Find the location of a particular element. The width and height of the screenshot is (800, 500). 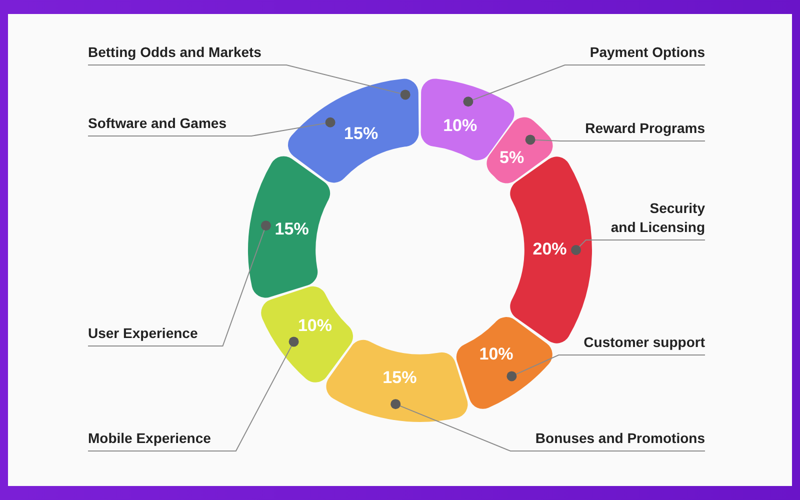

slice-label: Reward Programs is located at coordinates (645, 128).